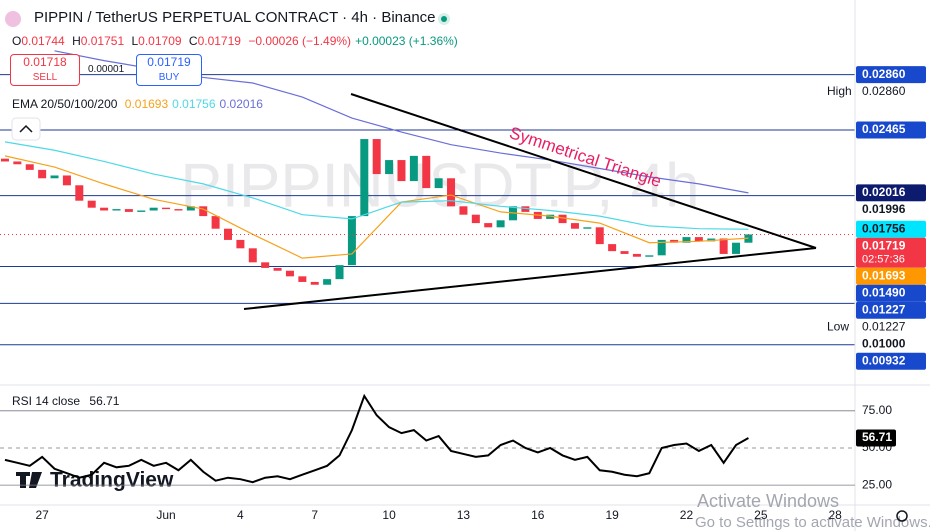 This screenshot has width=930, height=531. What do you see at coordinates (104, 401) in the screenshot?
I see `rsi-value: 56.71` at bounding box center [104, 401].